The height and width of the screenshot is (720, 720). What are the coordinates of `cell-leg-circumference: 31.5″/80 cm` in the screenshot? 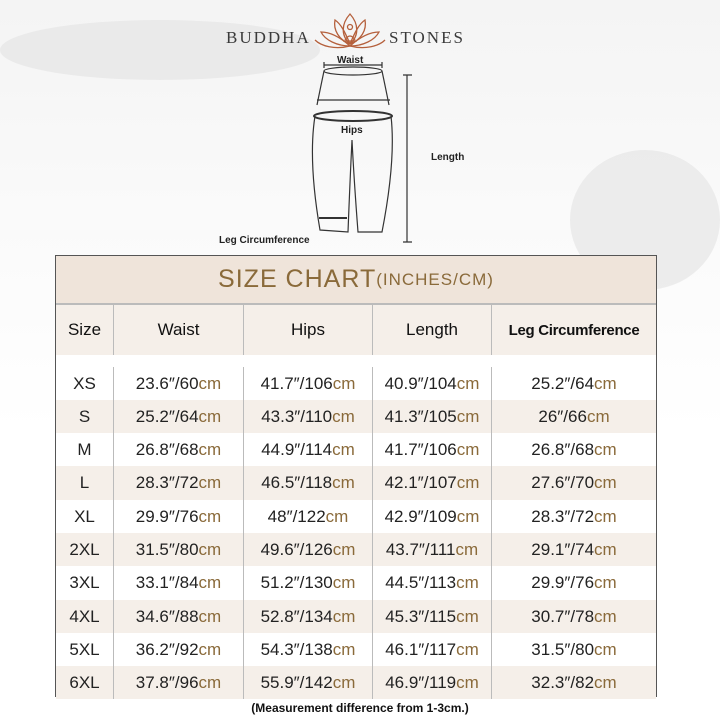 It's located at (574, 649).